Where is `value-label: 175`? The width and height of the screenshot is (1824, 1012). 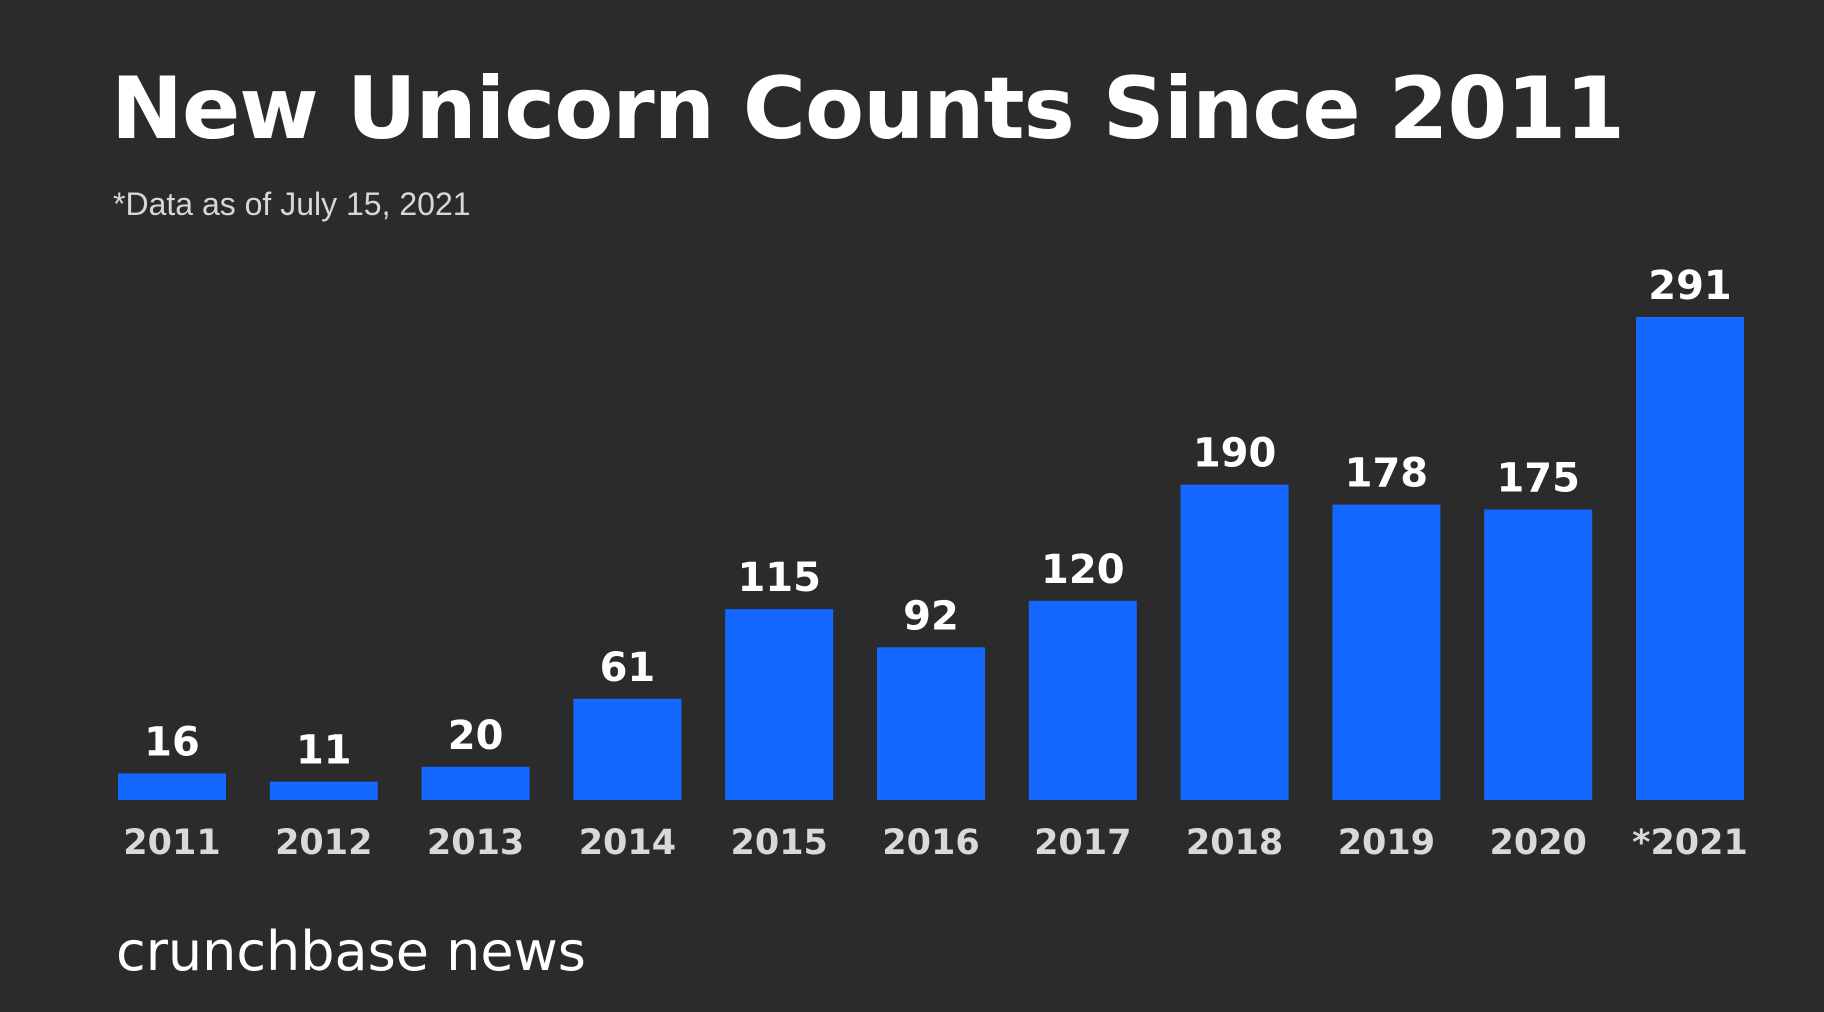
value-label: 175 is located at coordinates (1538, 479).